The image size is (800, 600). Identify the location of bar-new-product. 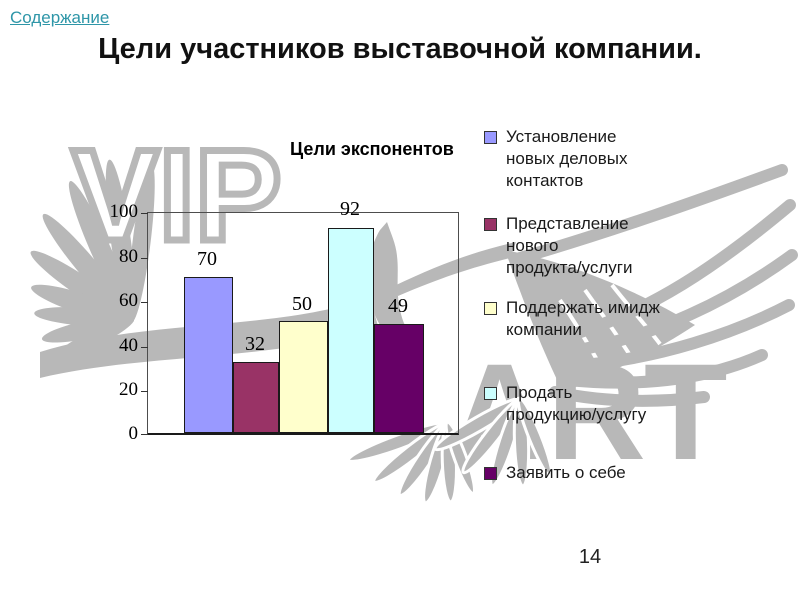
(256, 397).